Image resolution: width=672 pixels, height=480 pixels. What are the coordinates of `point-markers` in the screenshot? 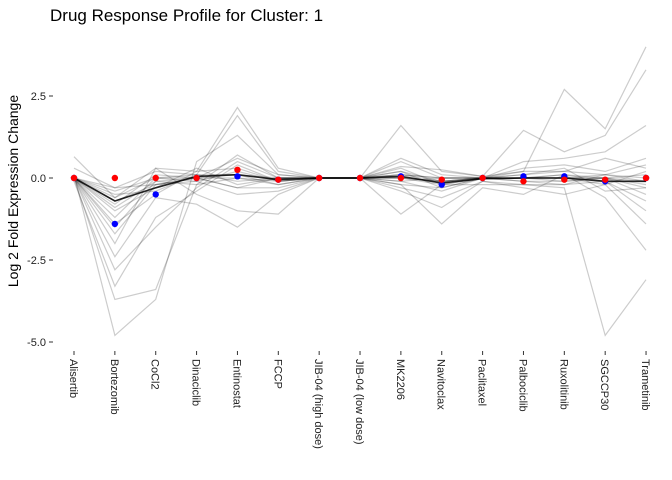 It's located at (360, 197).